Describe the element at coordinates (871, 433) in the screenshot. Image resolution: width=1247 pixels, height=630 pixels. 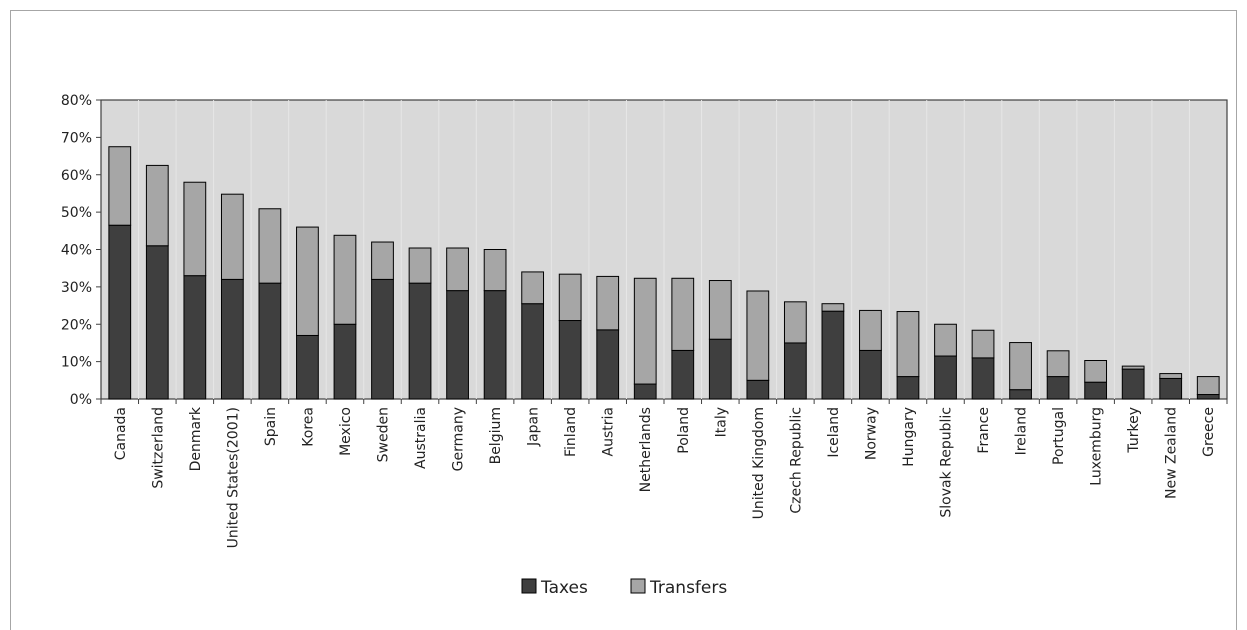
I see `category-label: Norway` at that location.